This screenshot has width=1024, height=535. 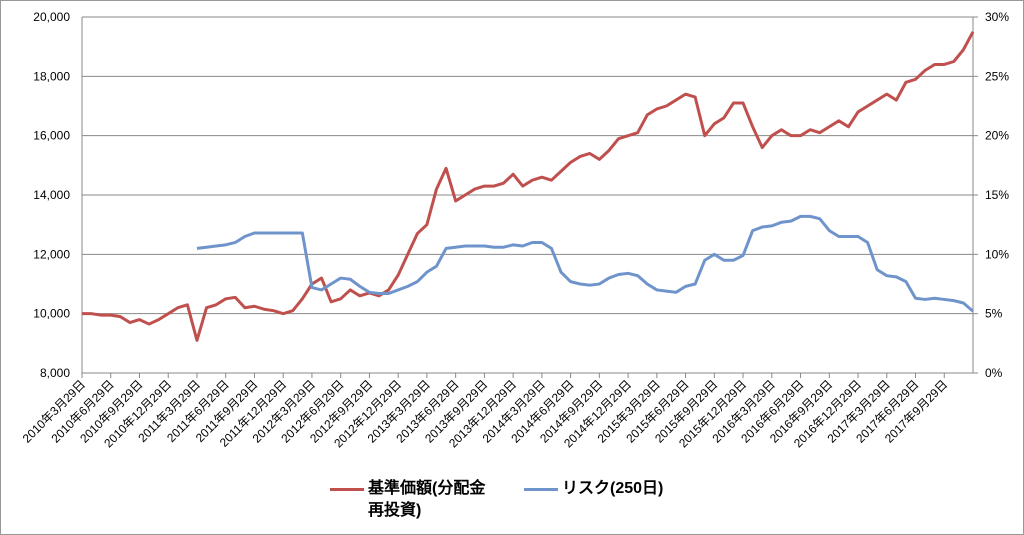 What do you see at coordinates (51, 195) in the screenshot?
I see `y-tick-label: 14,000` at bounding box center [51, 195].